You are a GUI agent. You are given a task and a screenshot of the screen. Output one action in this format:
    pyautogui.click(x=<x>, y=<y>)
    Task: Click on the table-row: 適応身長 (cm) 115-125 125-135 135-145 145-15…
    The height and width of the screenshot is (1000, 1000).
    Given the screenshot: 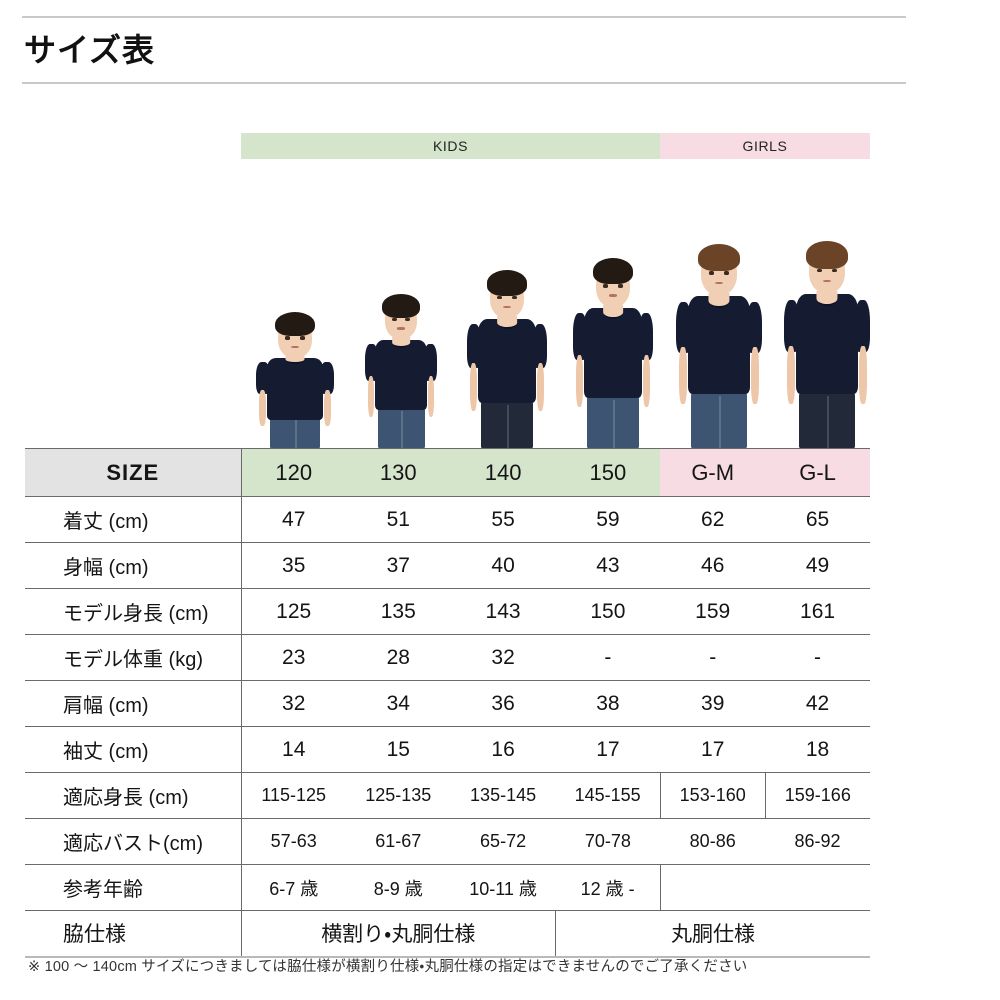 What is the action you would take?
    pyautogui.click(x=447, y=795)
    